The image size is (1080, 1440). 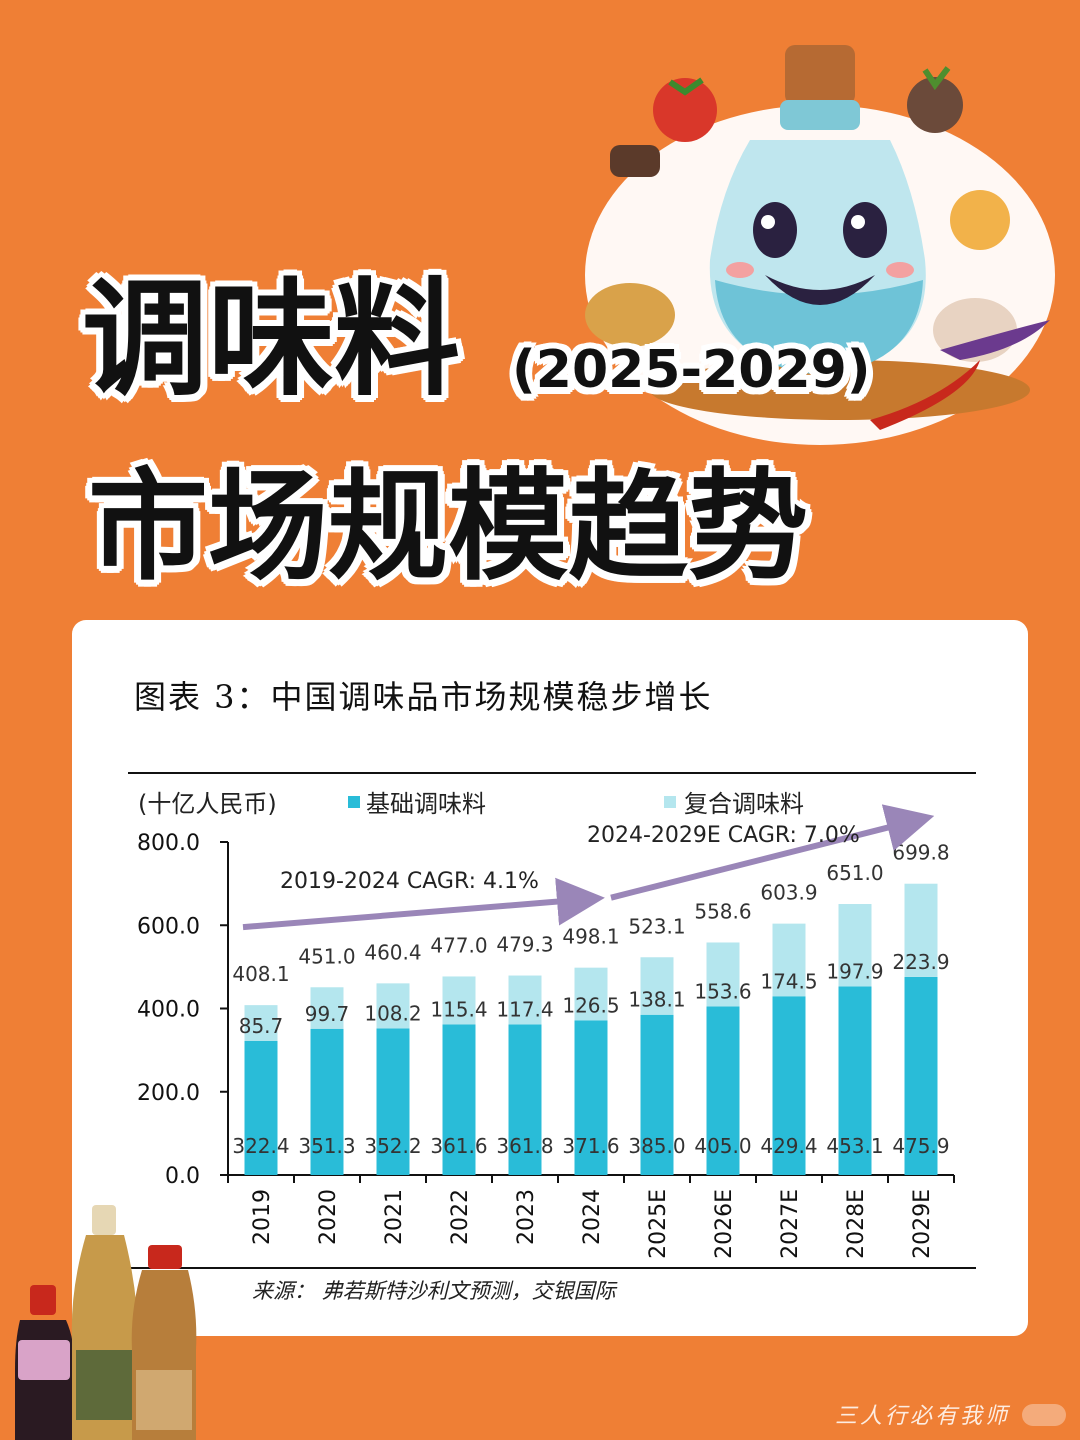 What do you see at coordinates (261, 1026) in the screenshot?
I see `data-label-compound: 85.7` at bounding box center [261, 1026].